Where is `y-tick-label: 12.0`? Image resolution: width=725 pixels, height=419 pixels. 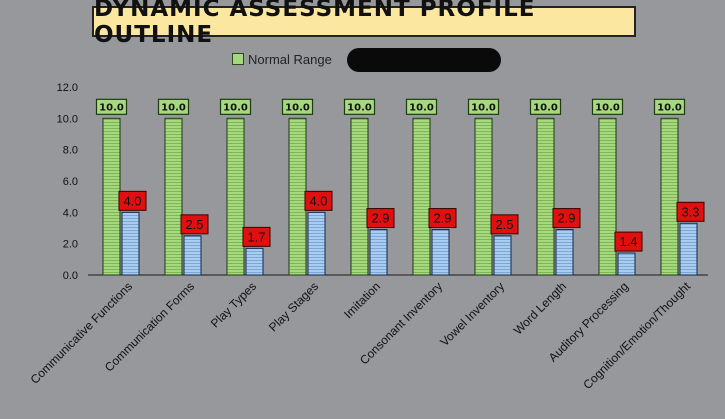 y-tick-label: 12.0 is located at coordinates (67, 88).